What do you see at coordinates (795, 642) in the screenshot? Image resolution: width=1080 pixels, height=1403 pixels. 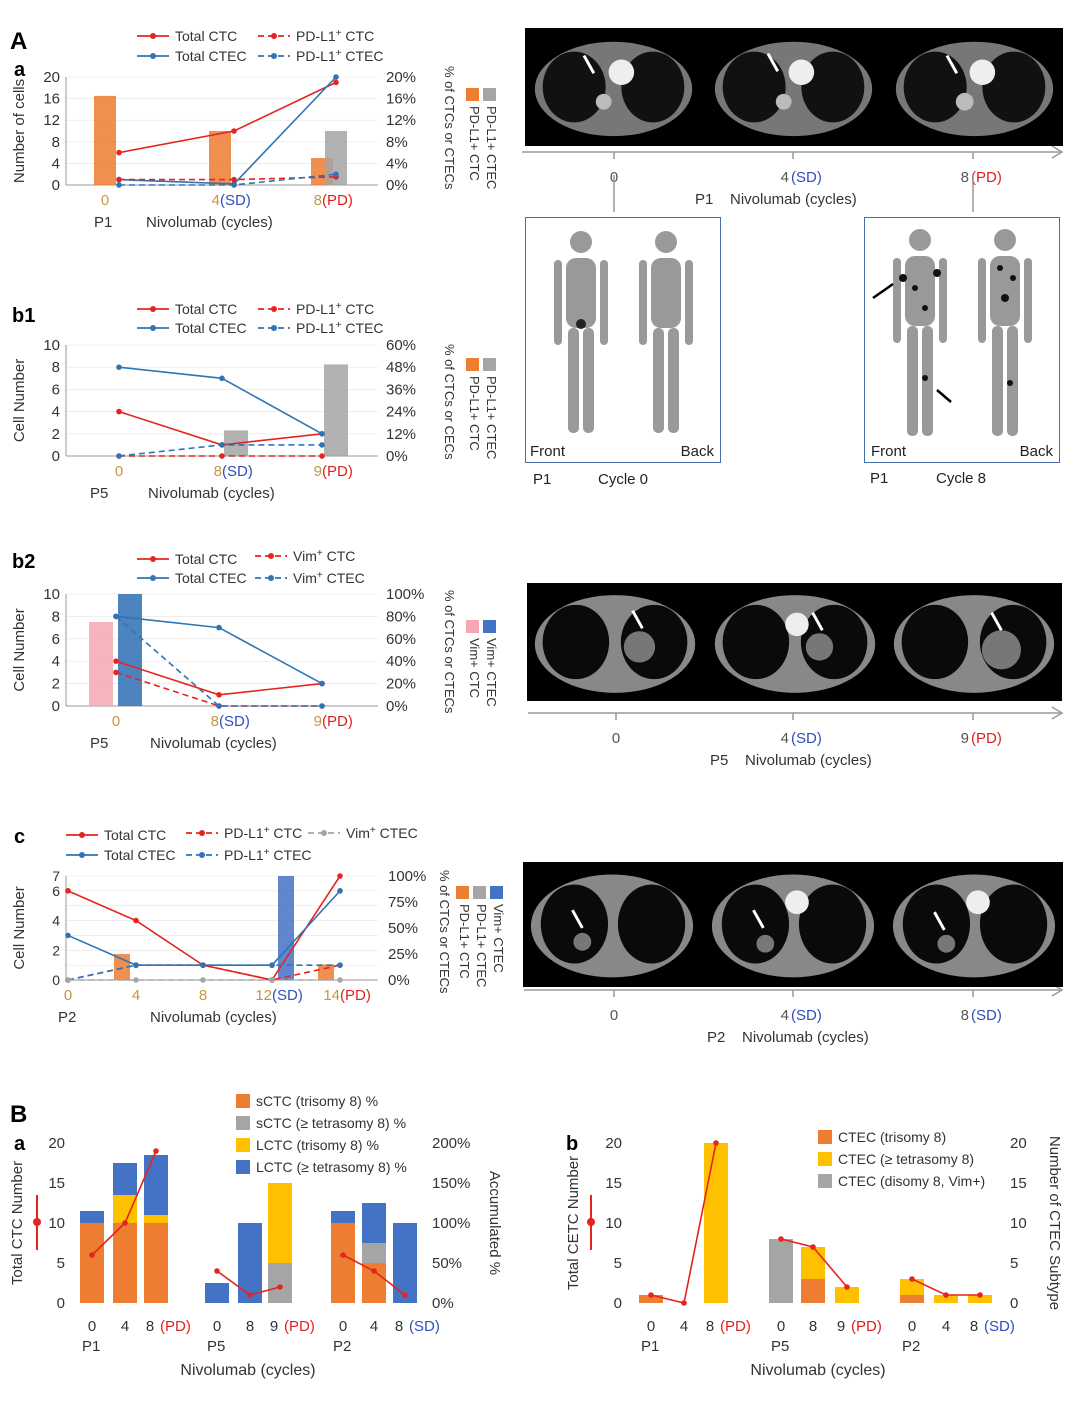 I see `ct-scan-p5-cycle4` at bounding box center [795, 642].